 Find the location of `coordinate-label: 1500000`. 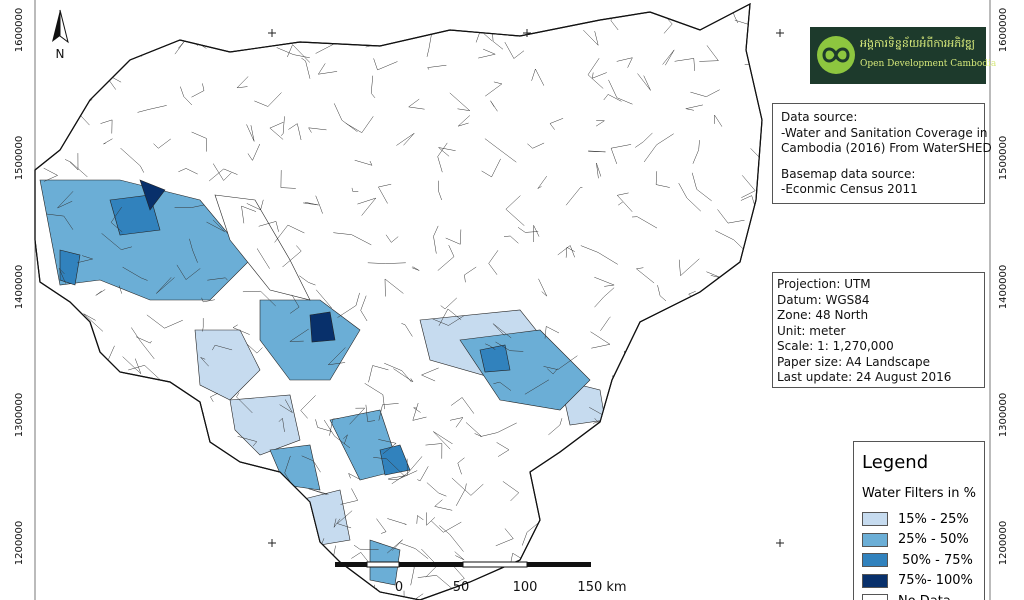

coordinate-label: 1500000 is located at coordinates (19, 158).